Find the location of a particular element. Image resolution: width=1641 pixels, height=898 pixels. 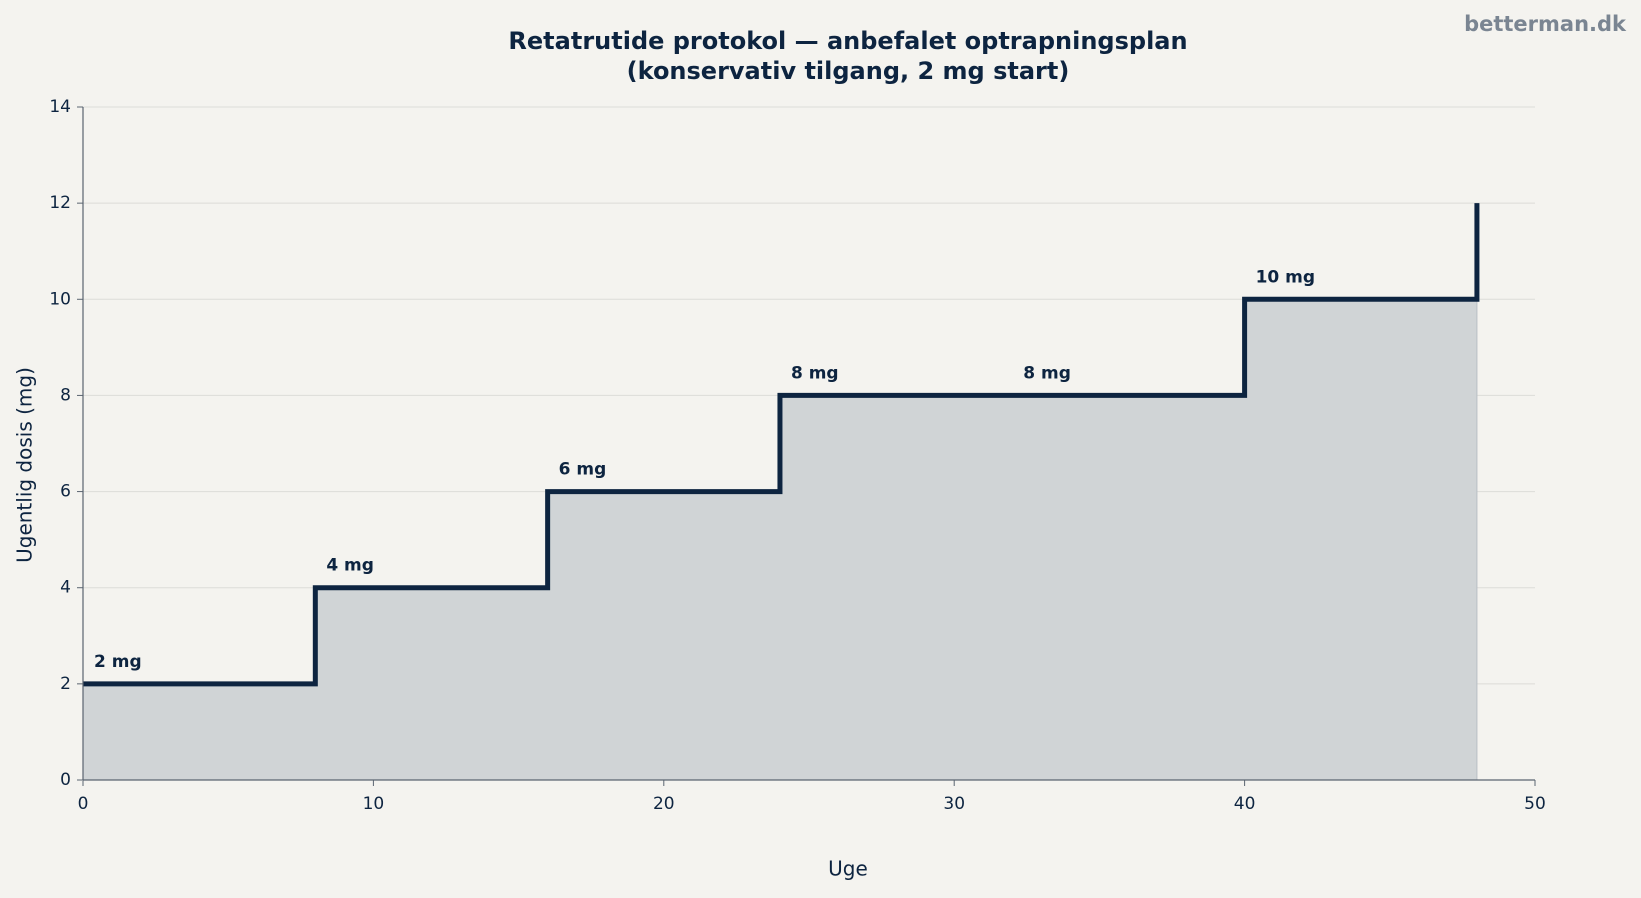

data-label: 10 mg is located at coordinates (1285, 277).